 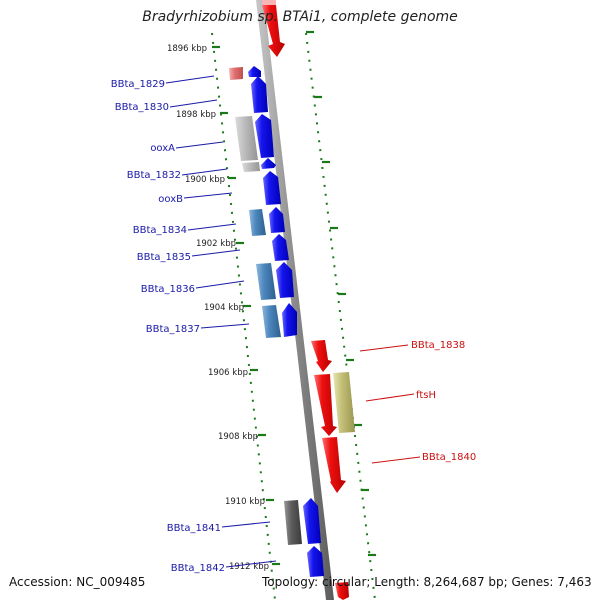 I want to click on scale-label: 1908 kbp, so click(x=238, y=437).